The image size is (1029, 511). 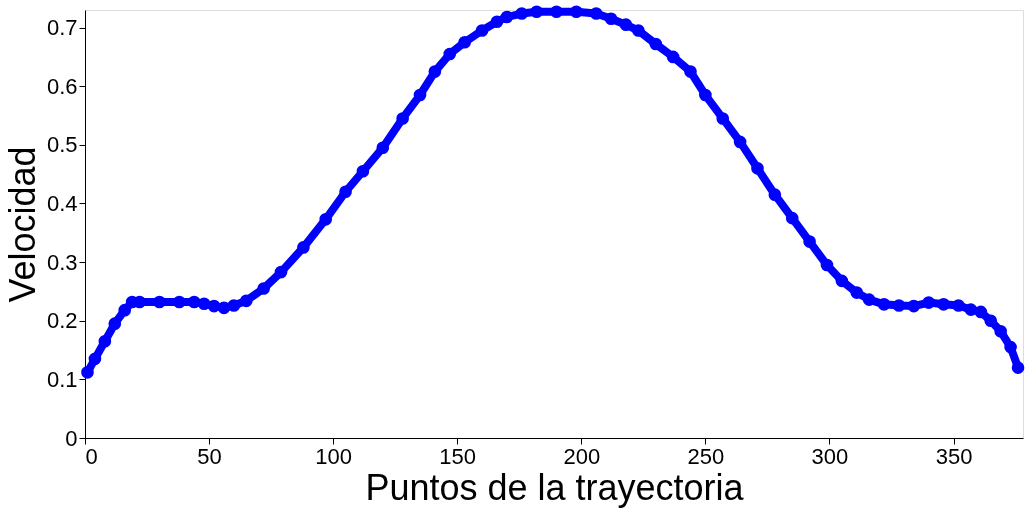 What do you see at coordinates (71, 438) in the screenshot?
I see `y-tick-label: 0` at bounding box center [71, 438].